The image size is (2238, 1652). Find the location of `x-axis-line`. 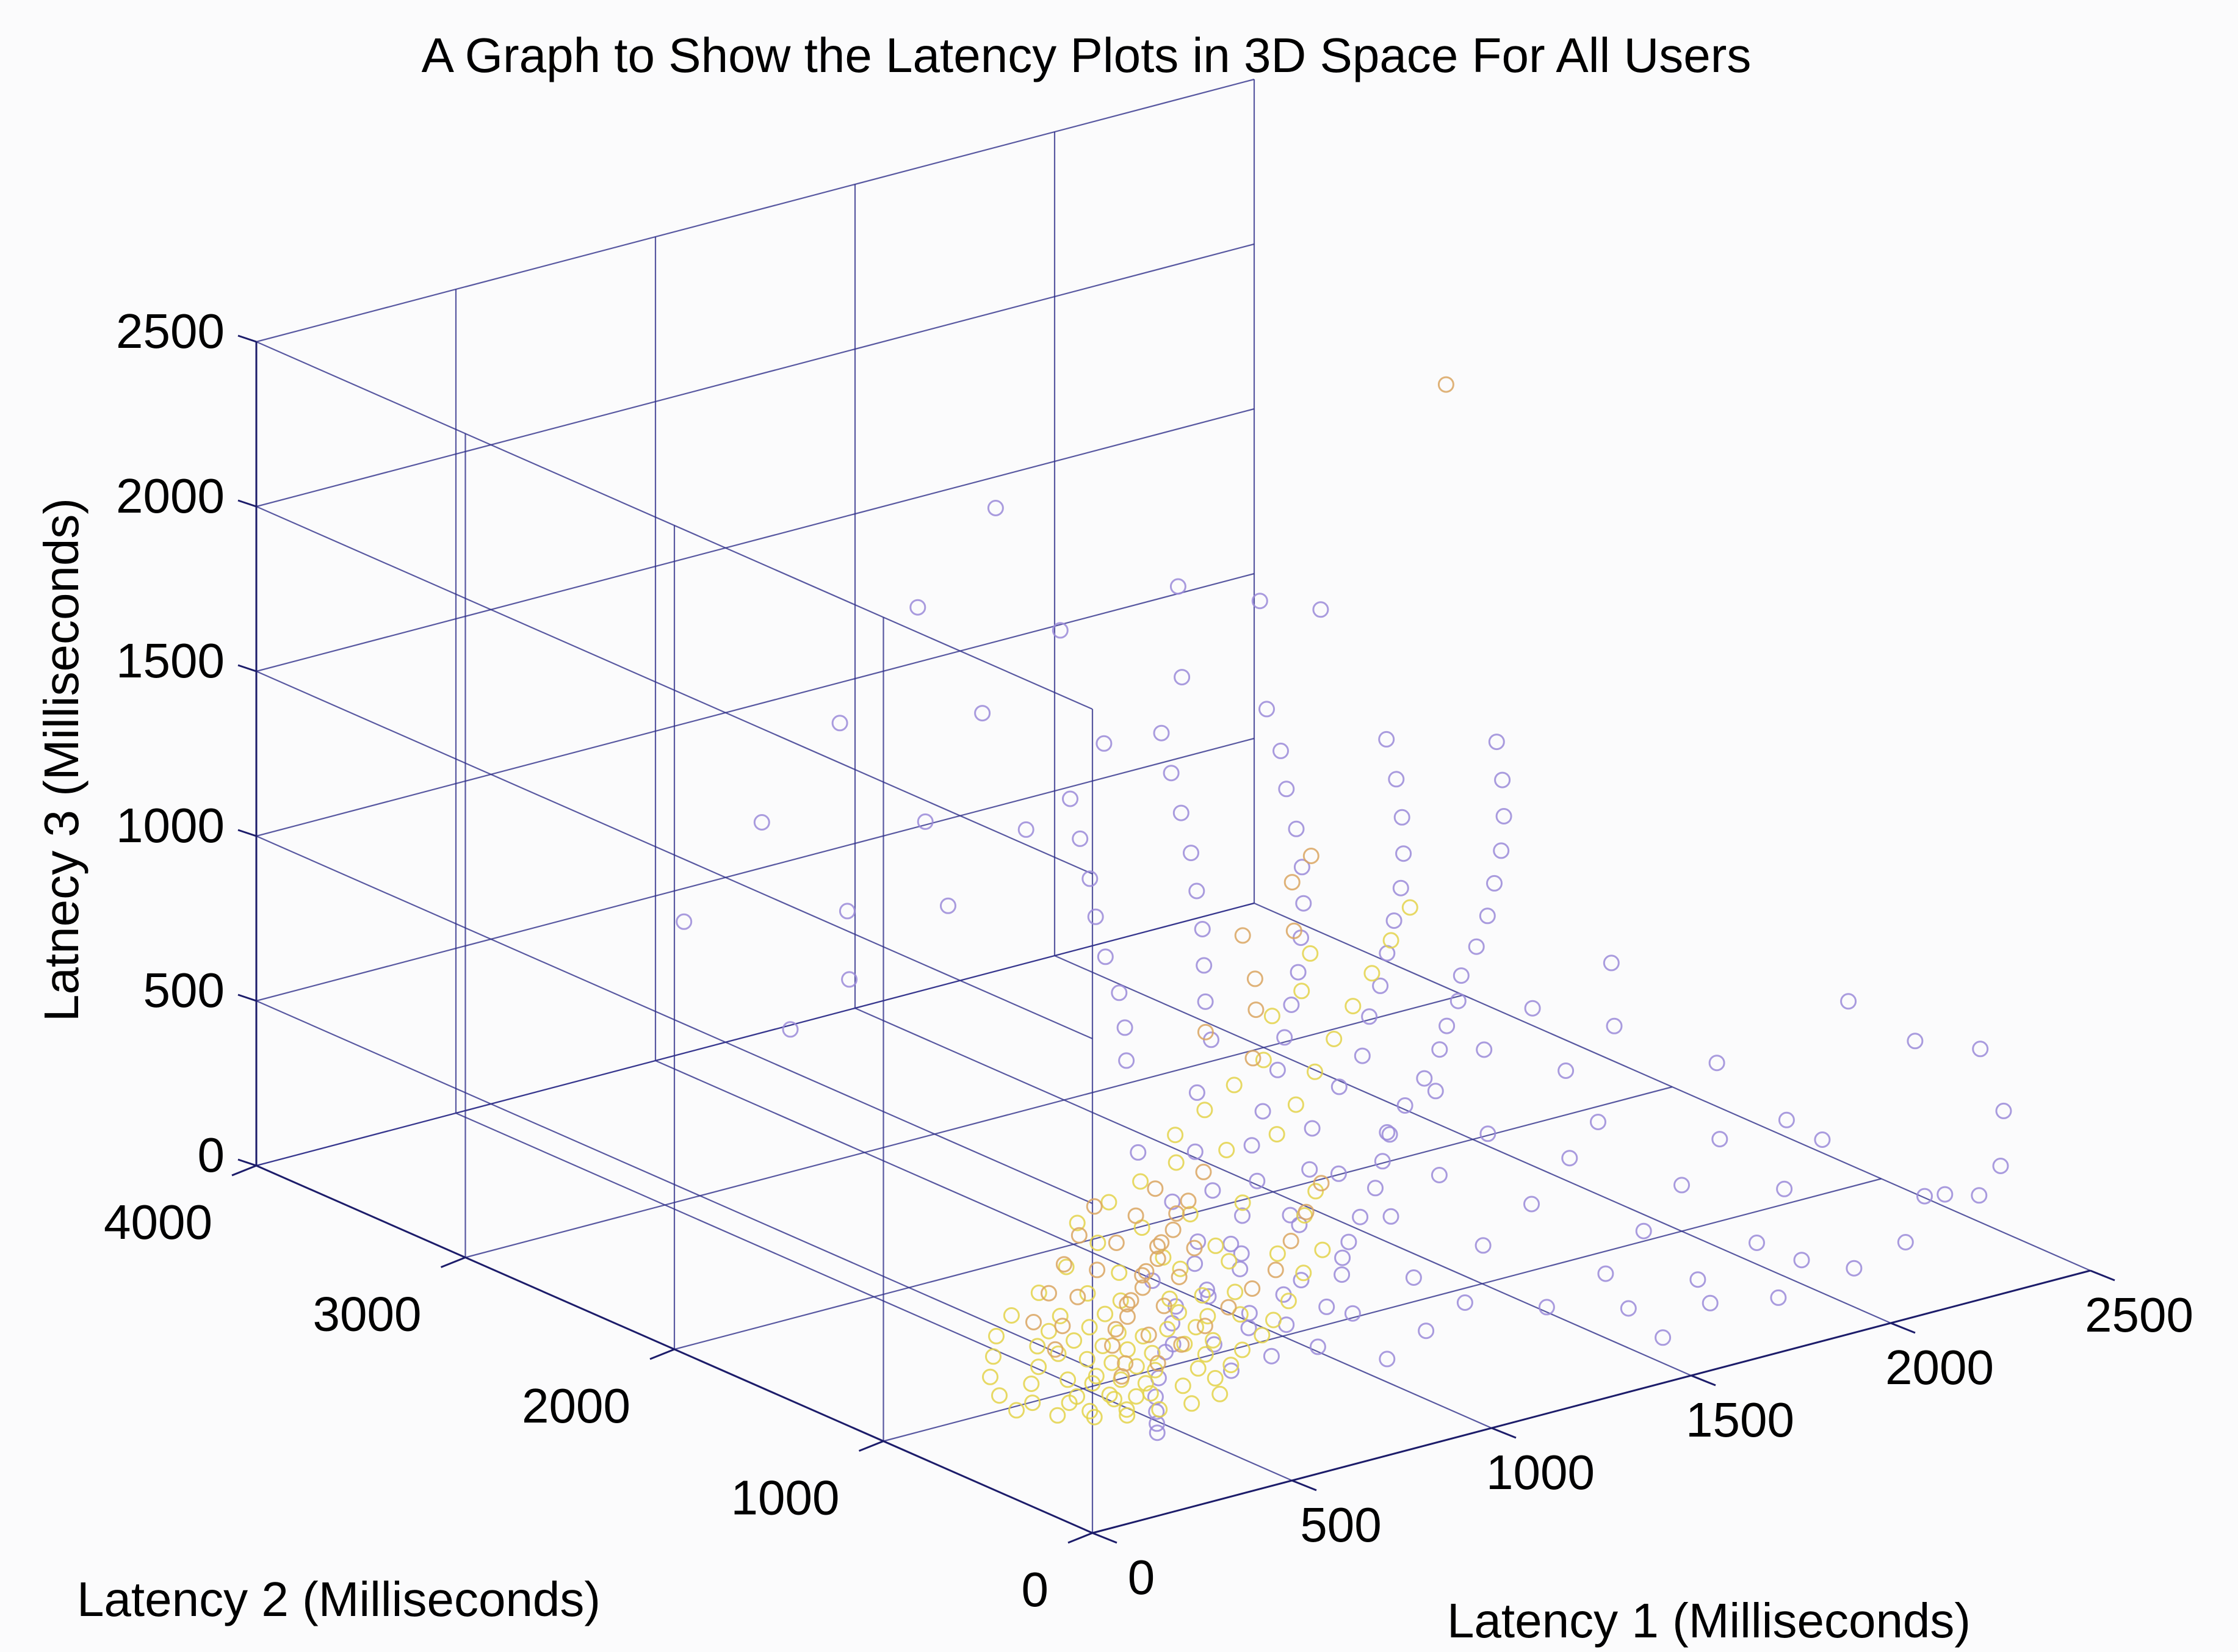

x-axis-line is located at coordinates (1591, 1401).